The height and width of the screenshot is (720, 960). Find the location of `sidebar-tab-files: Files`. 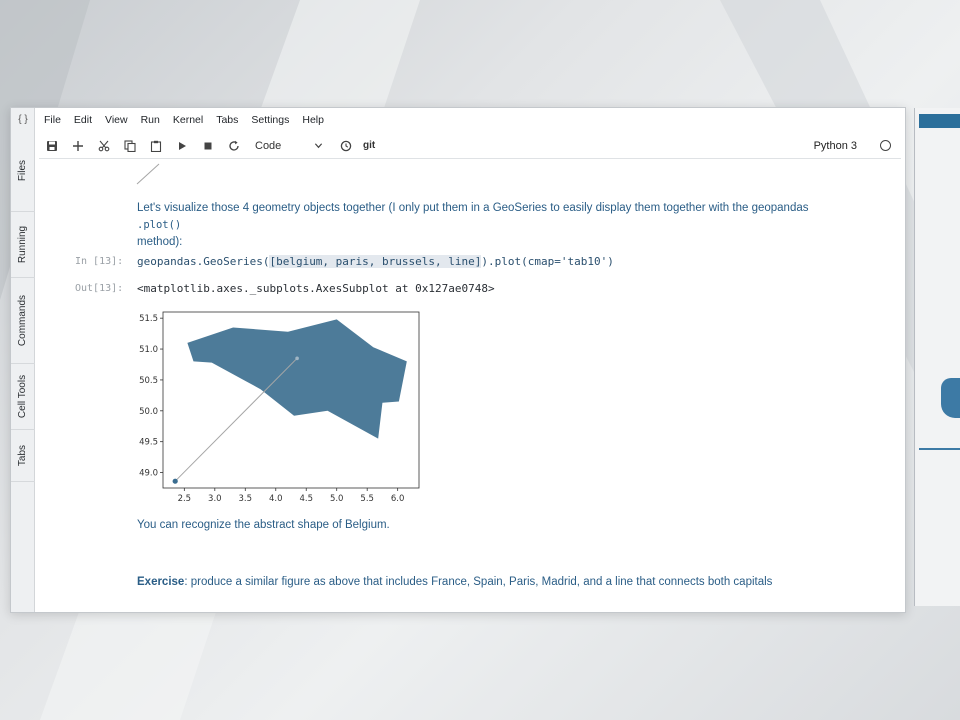

sidebar-tab-files: Files is located at coordinates (23, 171).